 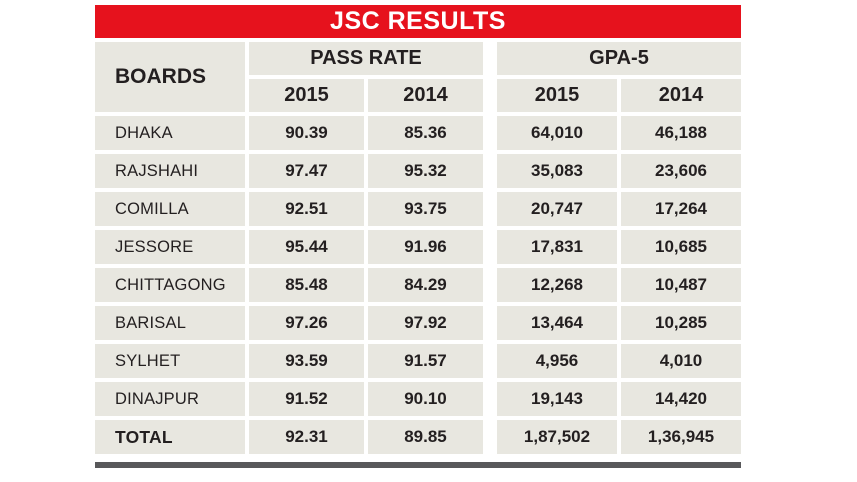 What do you see at coordinates (306, 285) in the screenshot?
I see `pass-rate-2015: 85.48` at bounding box center [306, 285].